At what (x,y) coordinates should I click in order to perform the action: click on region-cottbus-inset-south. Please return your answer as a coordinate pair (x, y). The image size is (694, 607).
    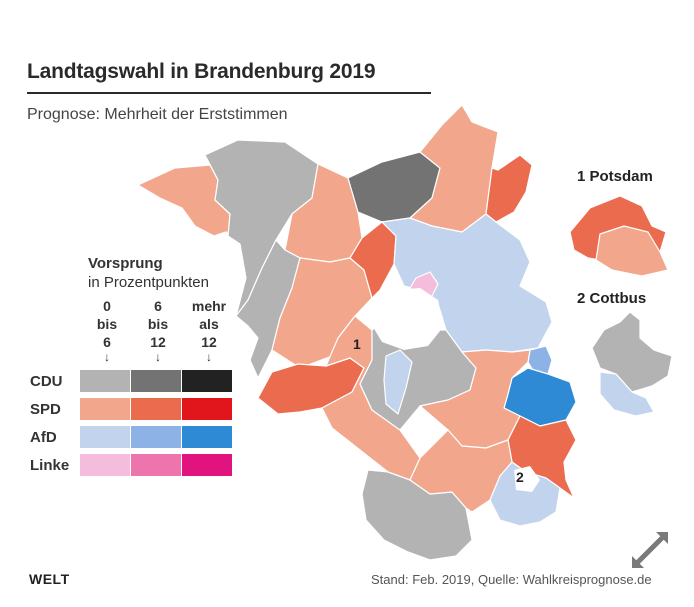
    Looking at the image, I should click on (627, 394).